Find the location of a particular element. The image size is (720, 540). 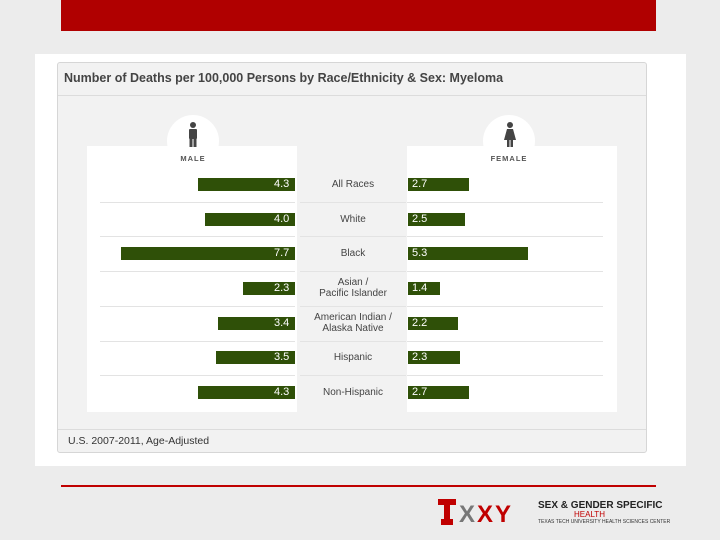

category-label-line: American Indian / is located at coordinates (353, 318).